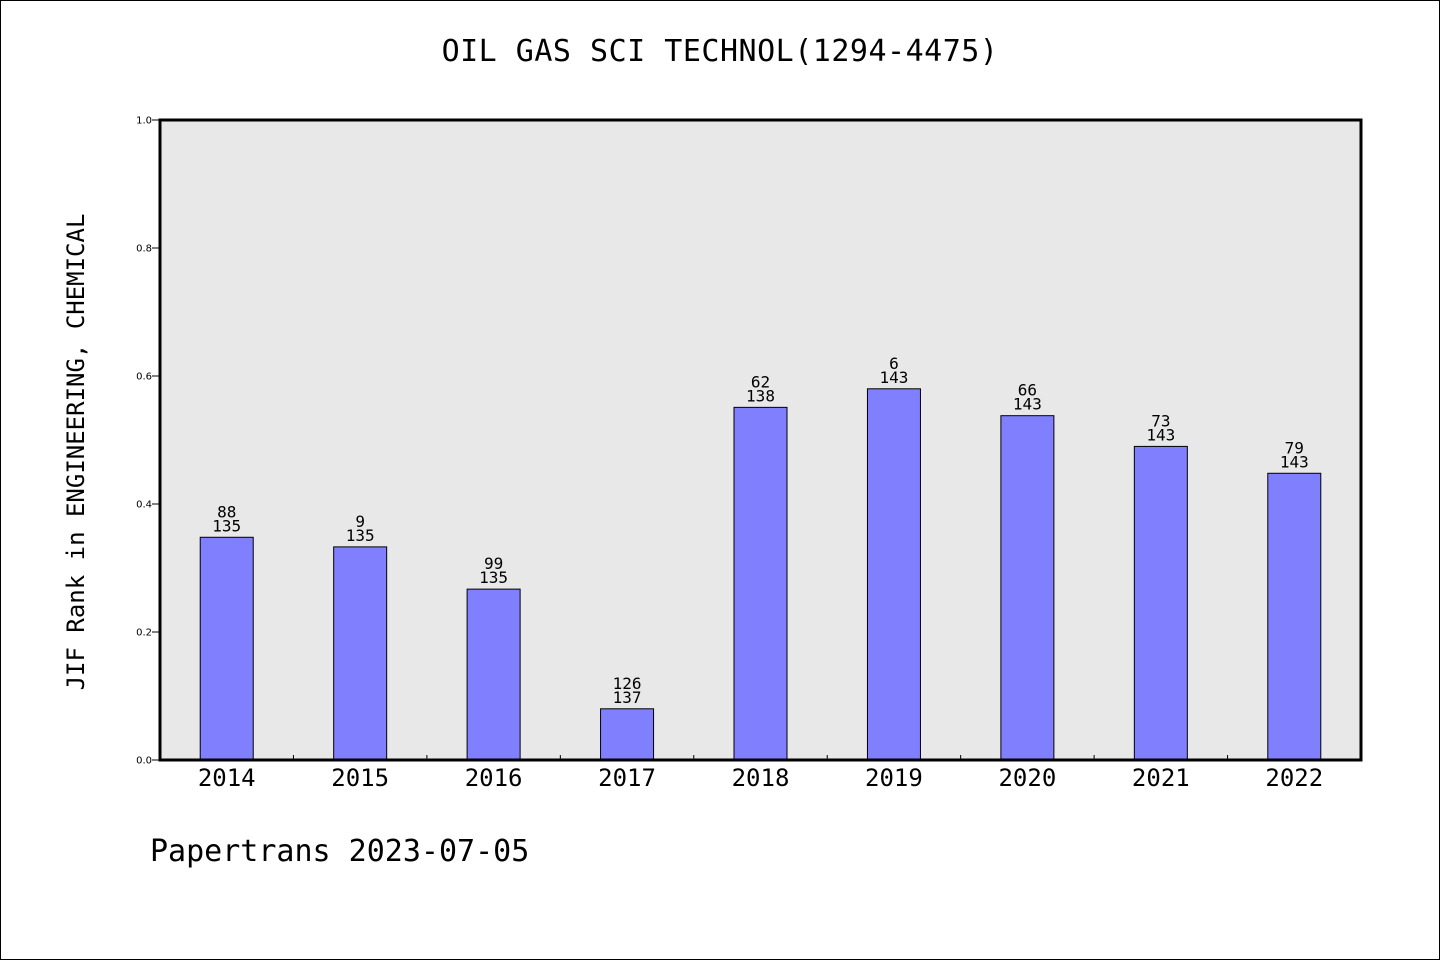 This screenshot has height=960, width=1440. I want to click on x-category-label: 2021, so click(1161, 778).